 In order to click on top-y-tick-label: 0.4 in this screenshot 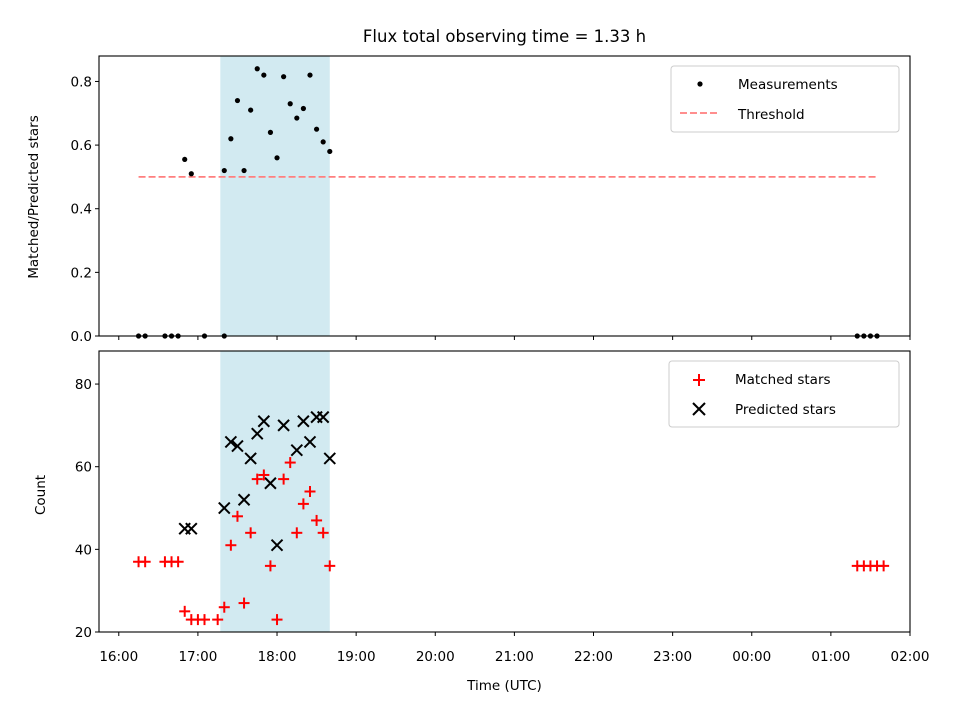, I will do `click(81, 210)`.